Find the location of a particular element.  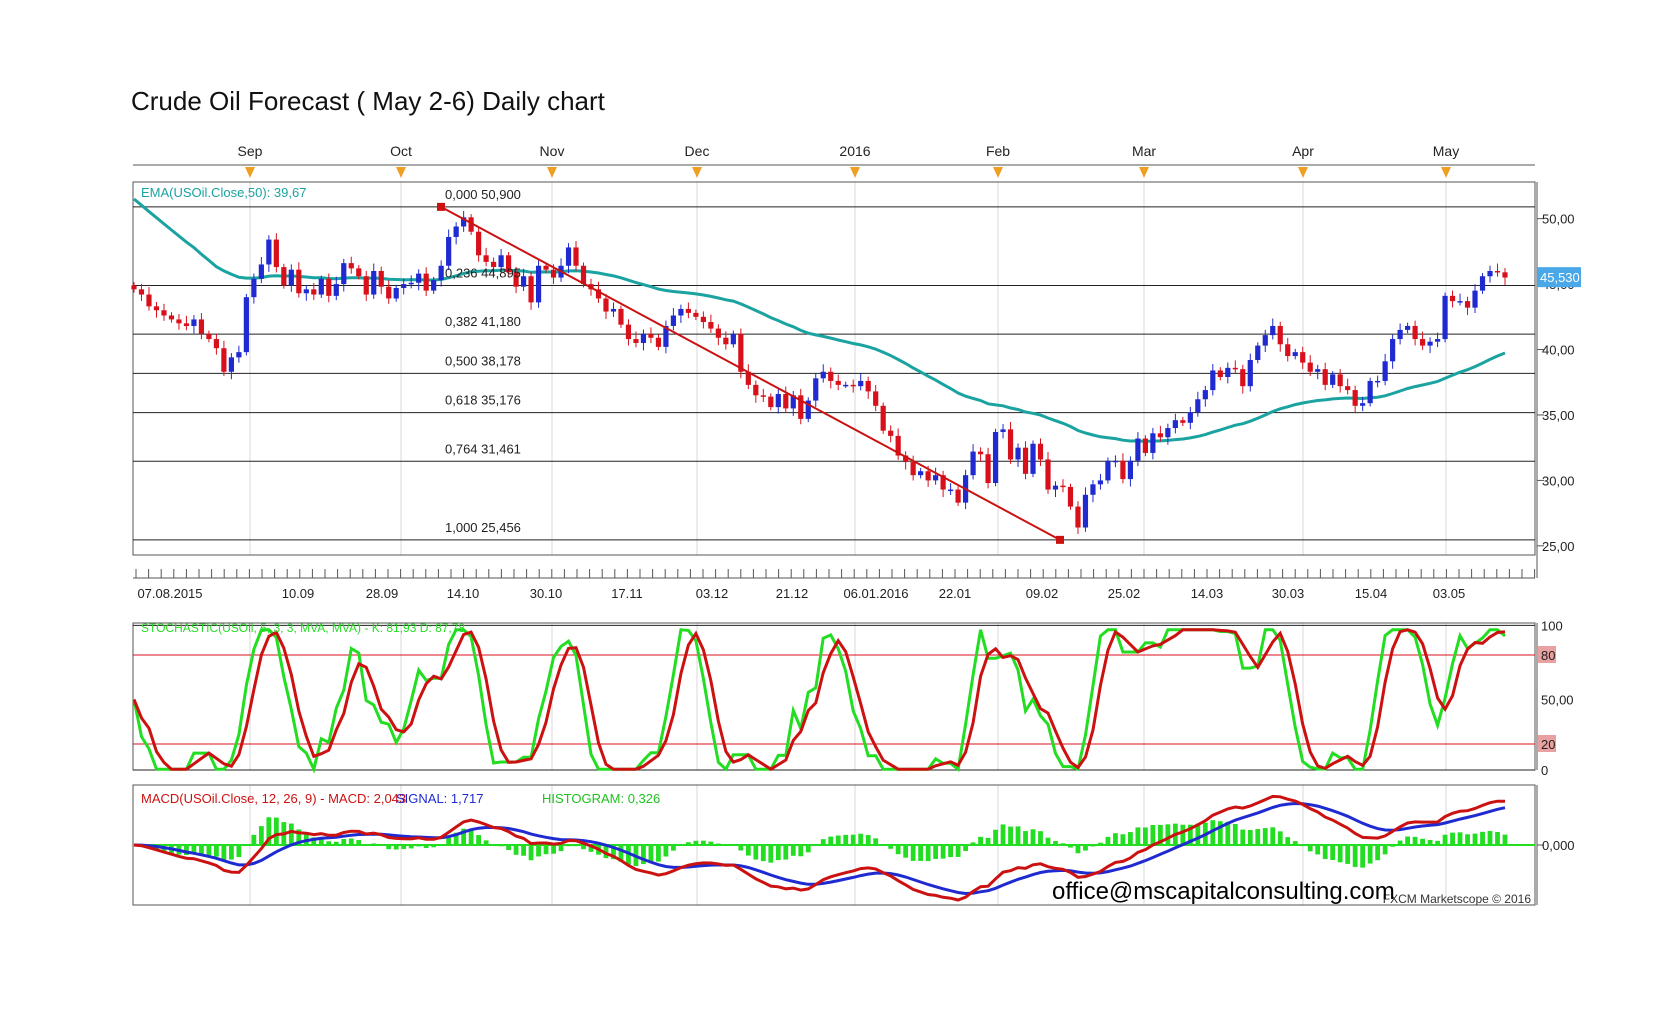

month-label: Sep is located at coordinates (250, 151).